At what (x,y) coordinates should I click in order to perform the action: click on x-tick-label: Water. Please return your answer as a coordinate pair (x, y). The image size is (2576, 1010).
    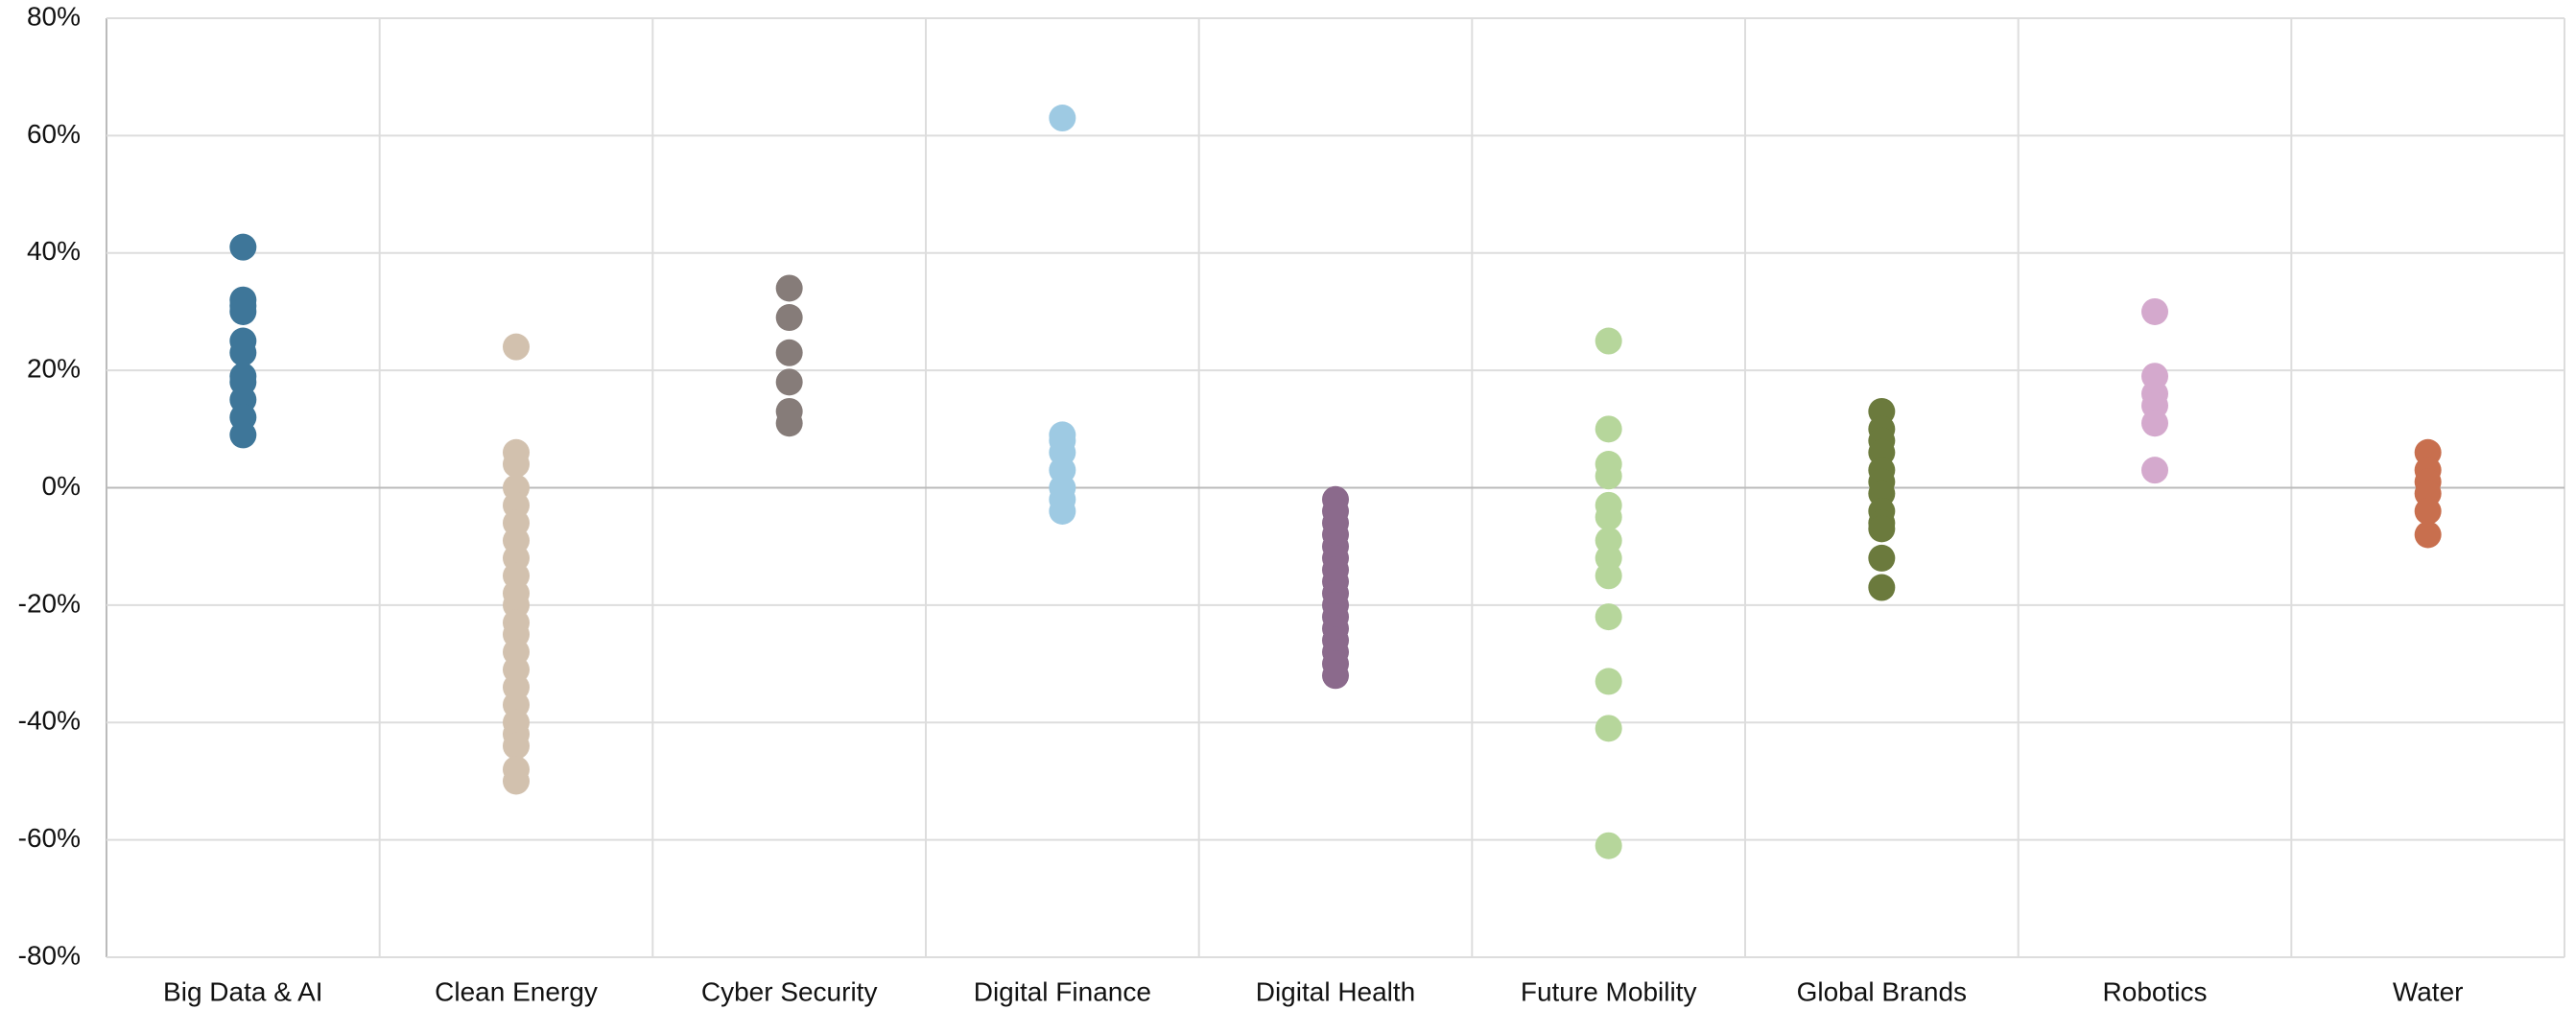
    Looking at the image, I should click on (2429, 991).